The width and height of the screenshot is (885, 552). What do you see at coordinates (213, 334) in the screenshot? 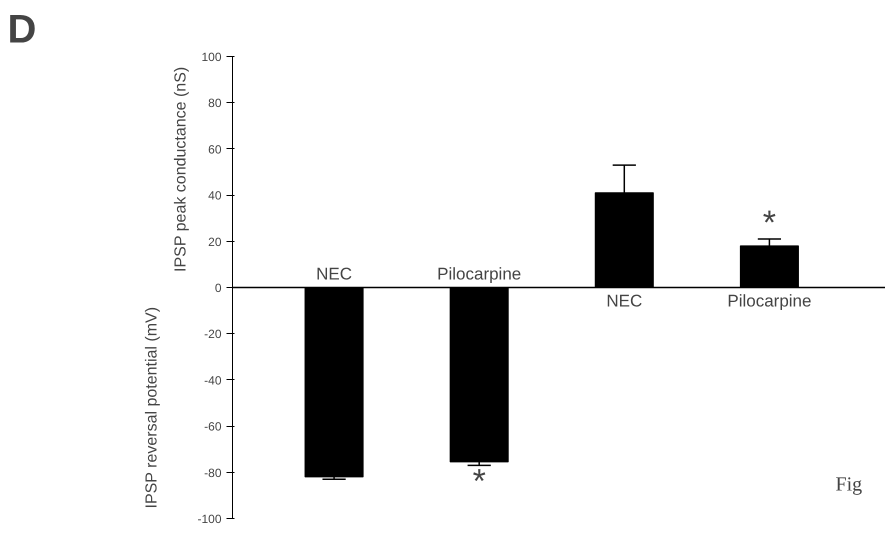
I see `y-tick-label: -20` at bounding box center [213, 334].